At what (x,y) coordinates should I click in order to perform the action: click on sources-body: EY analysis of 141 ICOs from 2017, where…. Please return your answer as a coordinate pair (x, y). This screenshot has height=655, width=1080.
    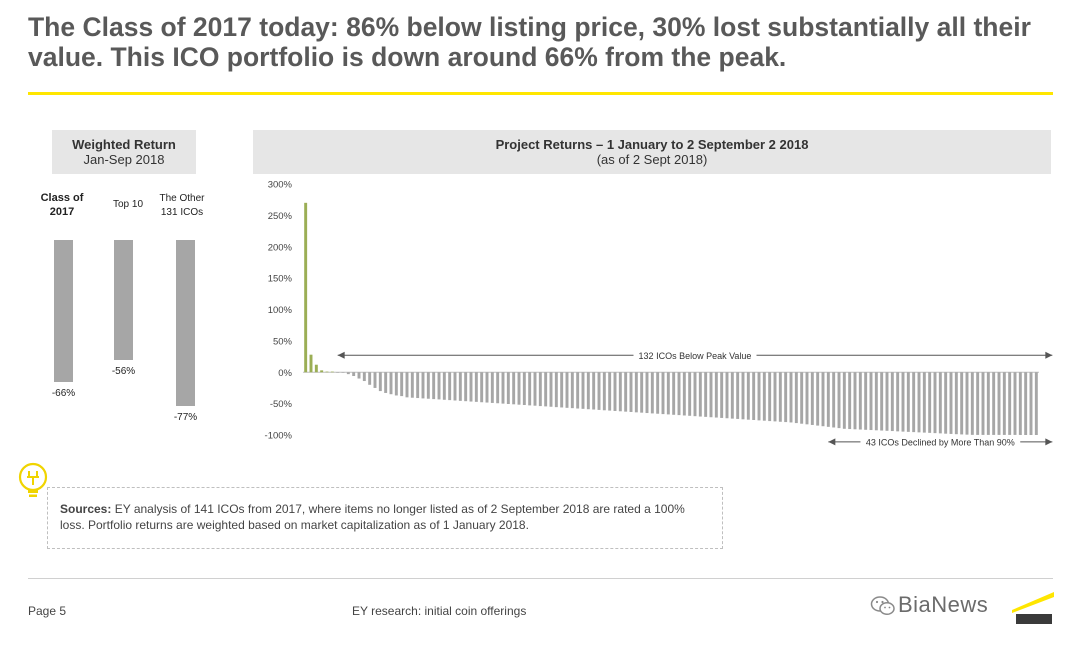
    Looking at the image, I should click on (372, 517).